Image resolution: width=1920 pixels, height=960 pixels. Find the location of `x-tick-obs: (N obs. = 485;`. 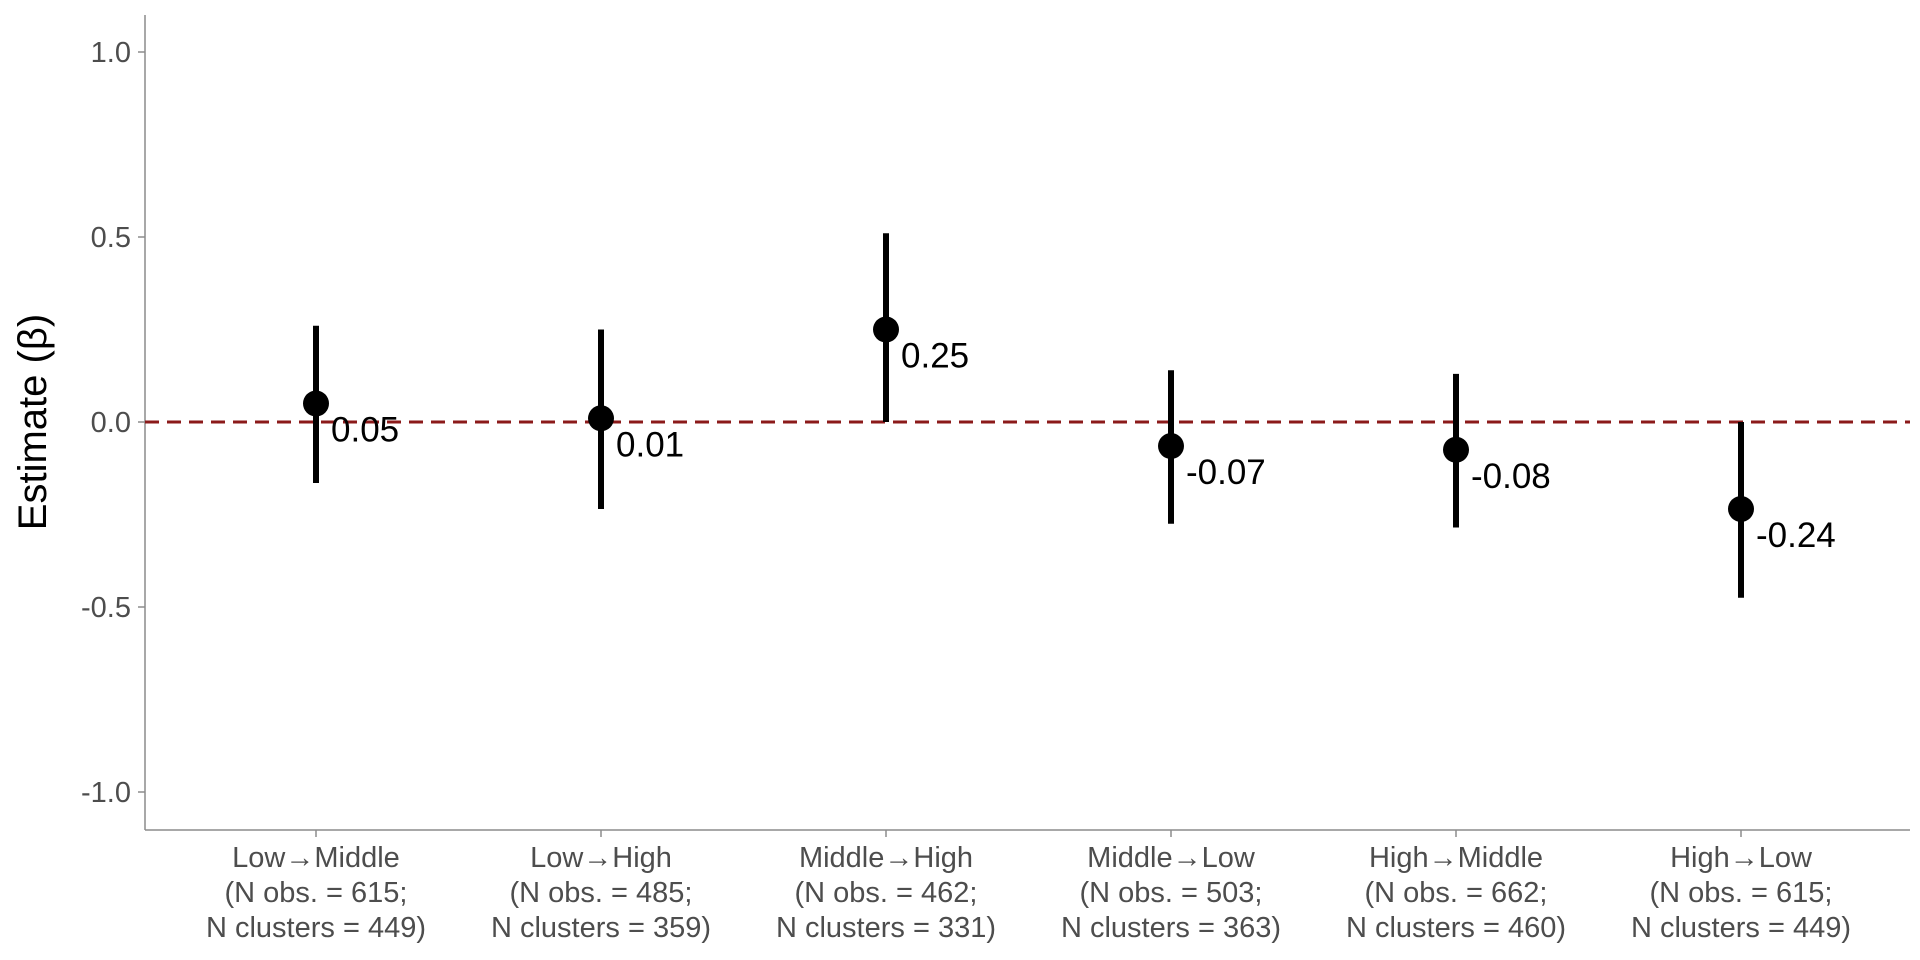

x-tick-obs: (N obs. = 485; is located at coordinates (601, 893).